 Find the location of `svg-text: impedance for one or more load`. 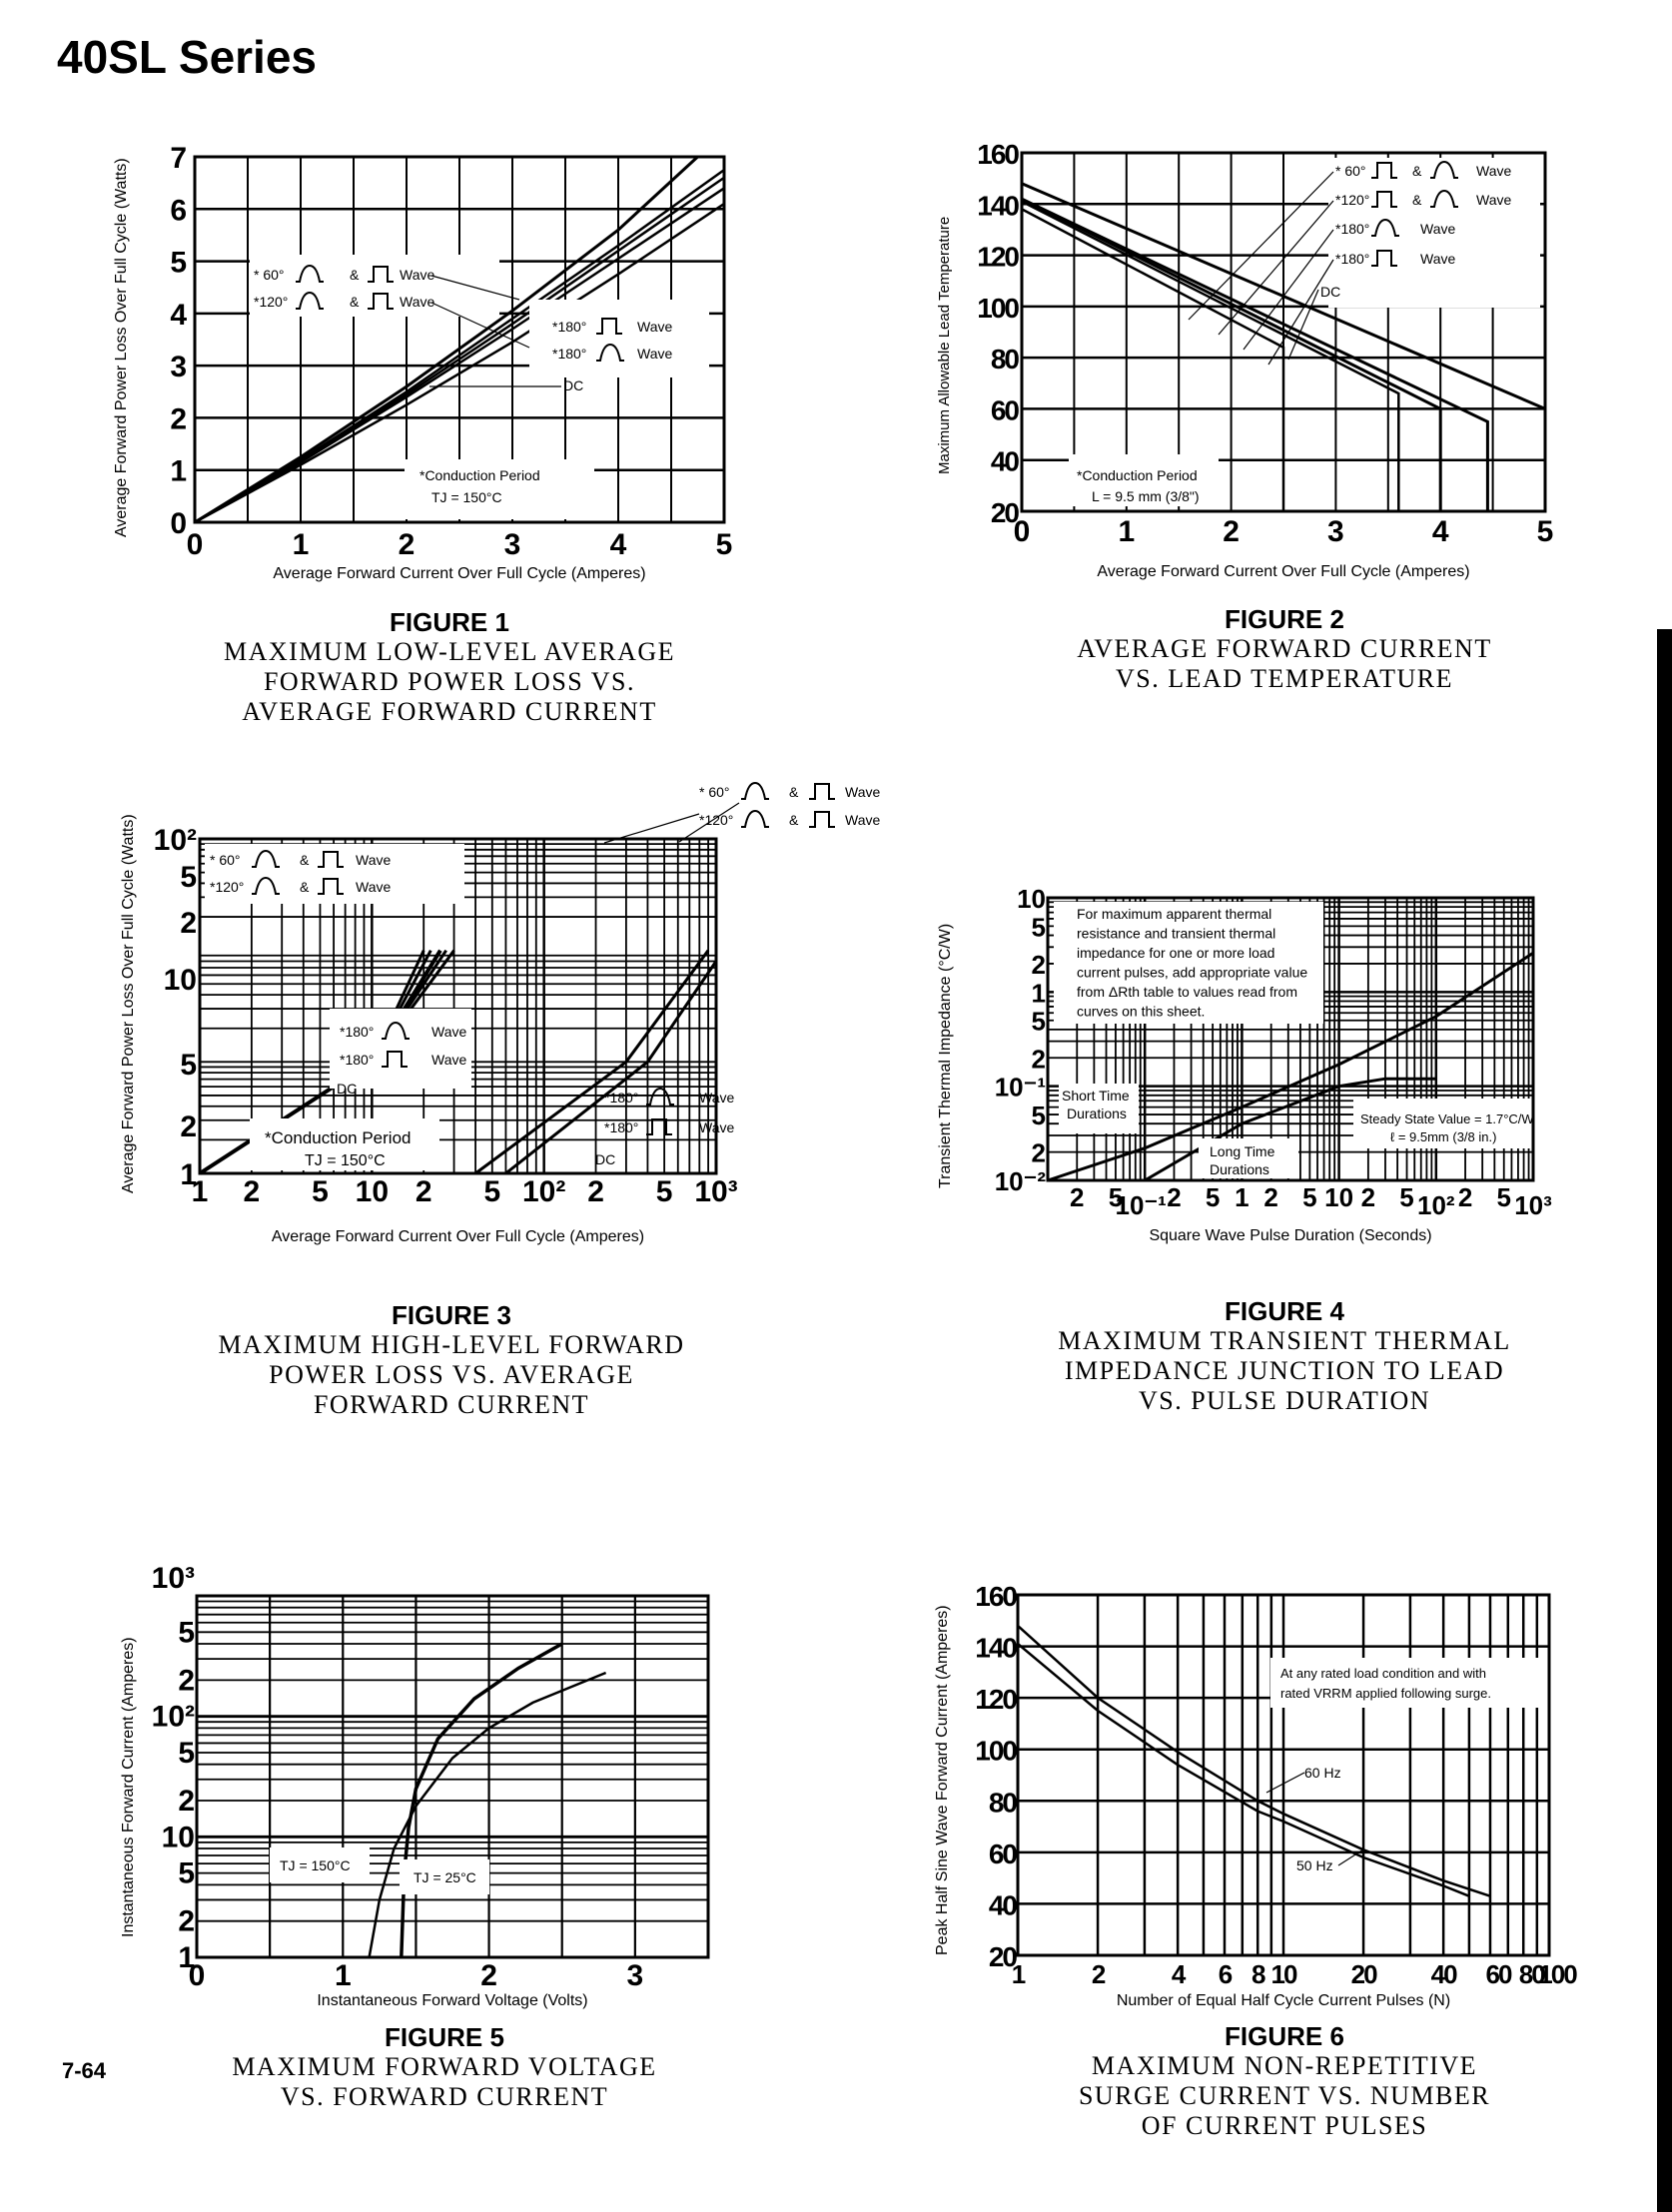

svg-text: impedance for one or more load is located at coordinates (1175, 953).